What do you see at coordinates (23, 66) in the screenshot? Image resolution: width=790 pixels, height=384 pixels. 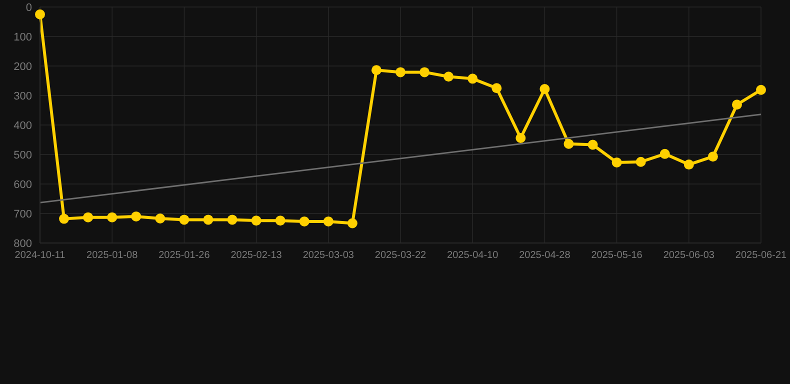 I see `y-tick-label: 200` at bounding box center [23, 66].